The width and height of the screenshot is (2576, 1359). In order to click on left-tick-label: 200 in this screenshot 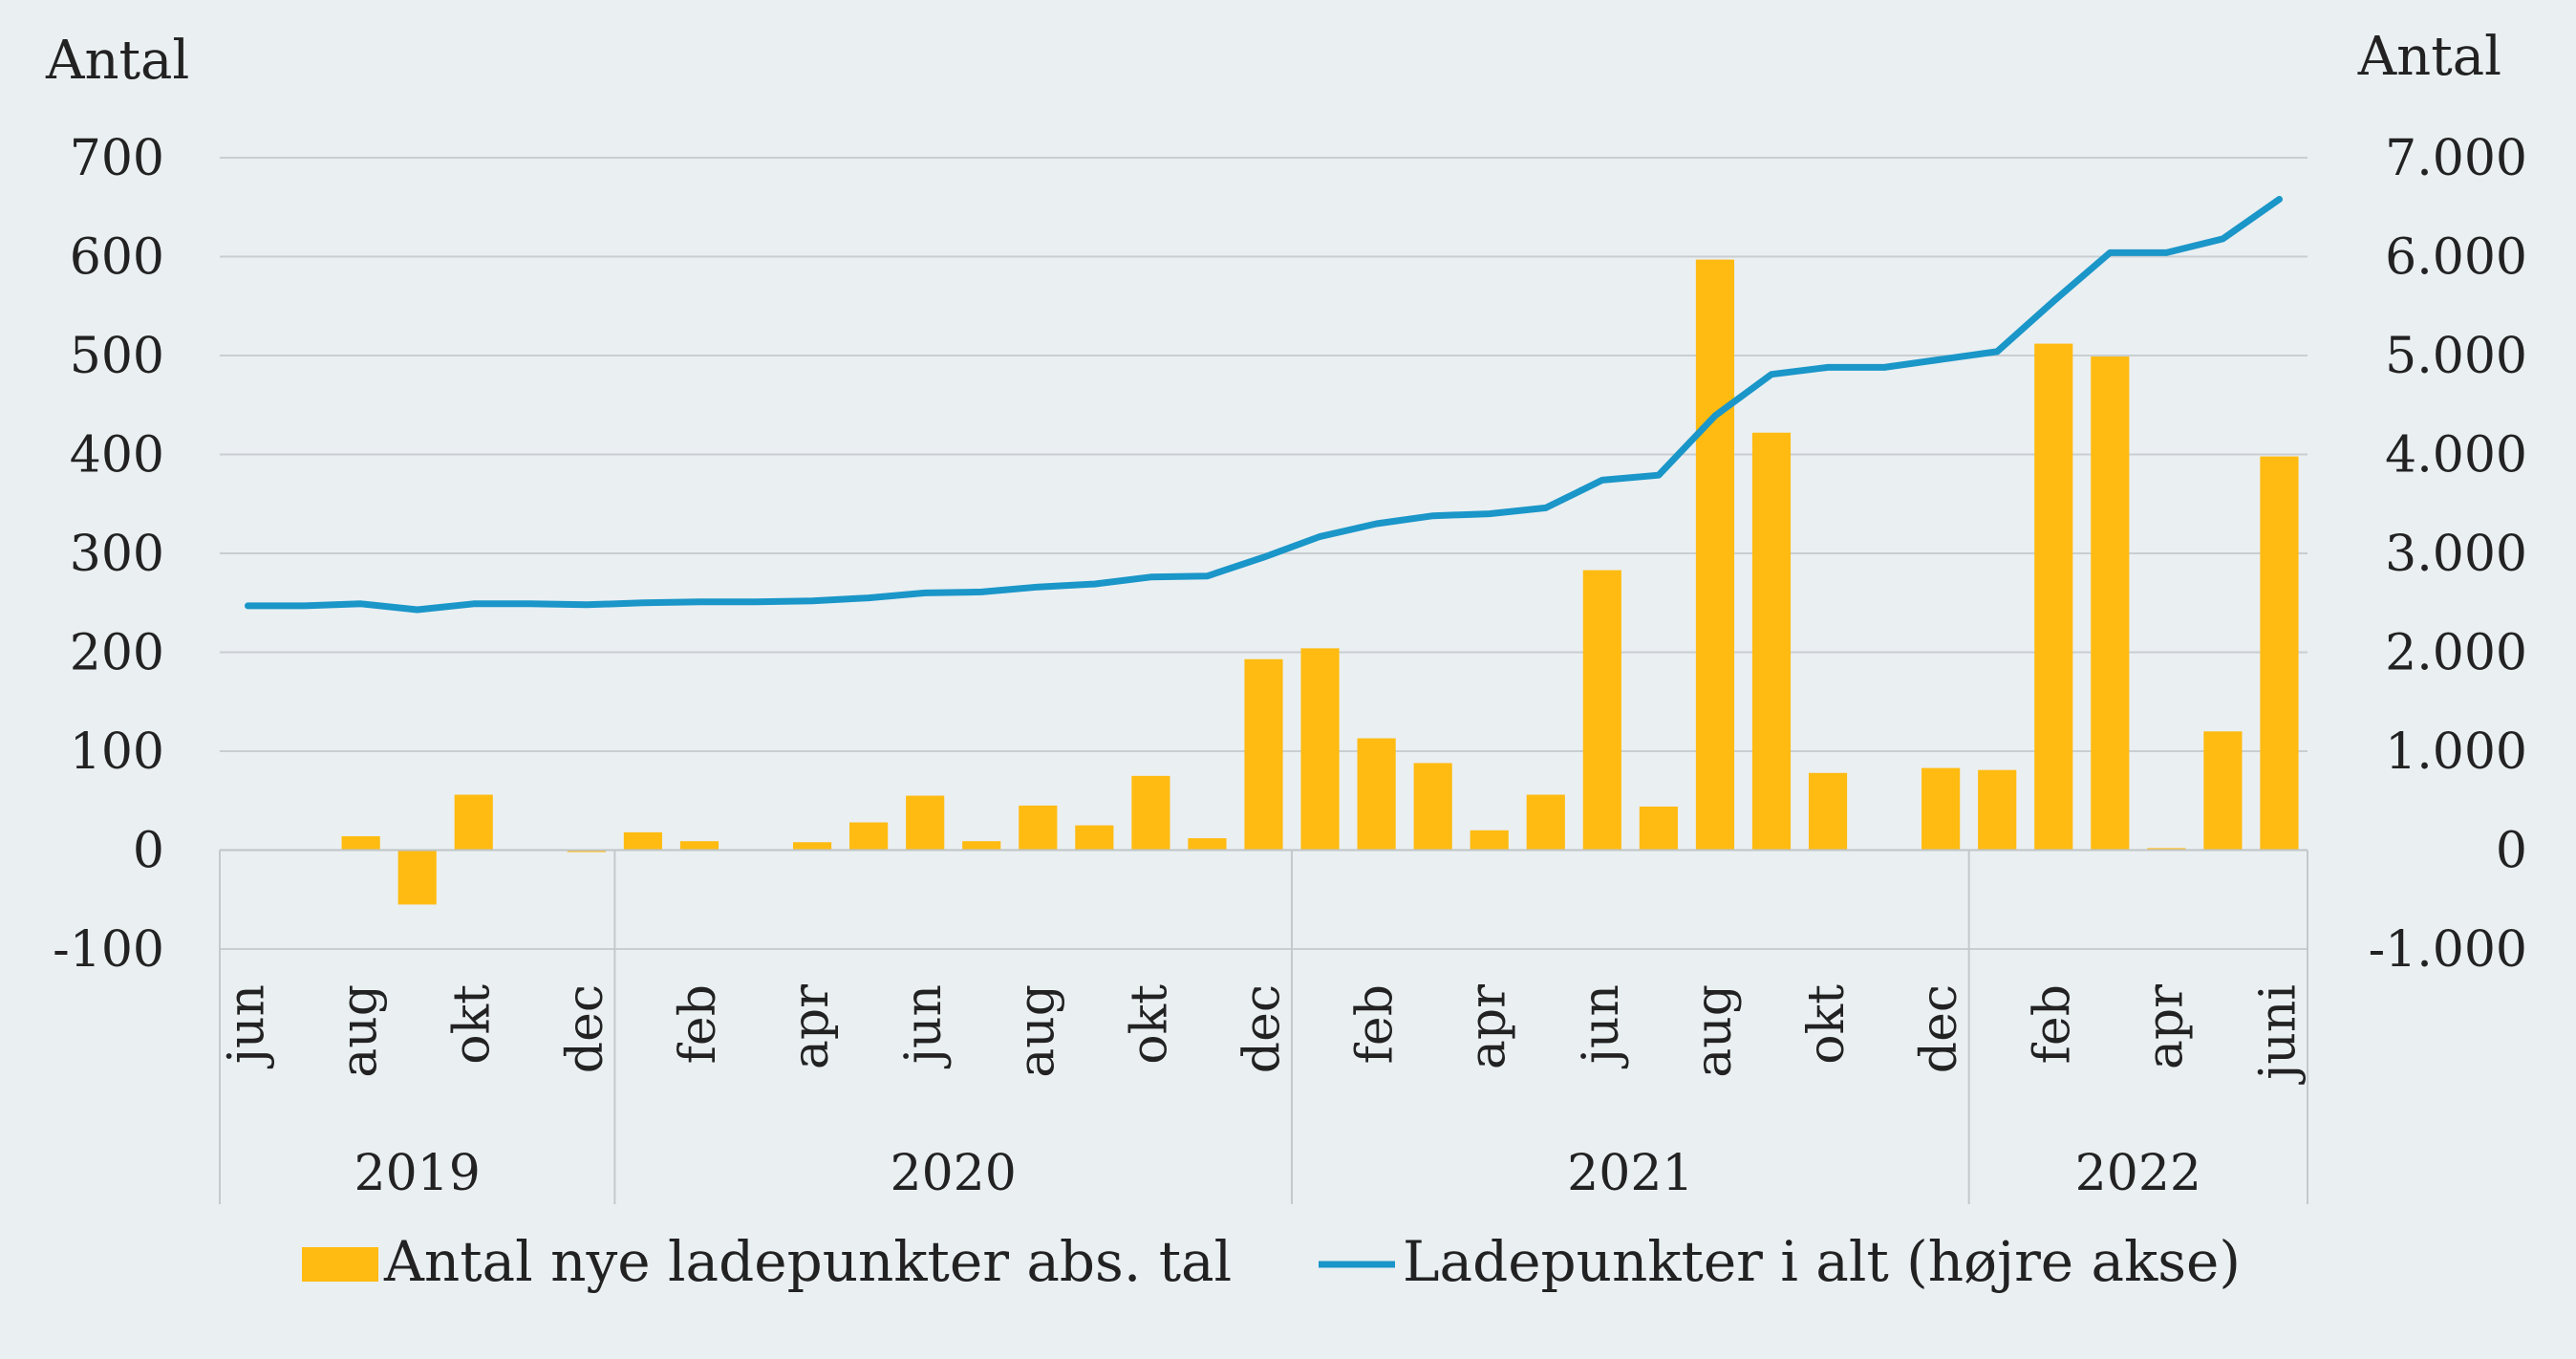, I will do `click(117, 653)`.